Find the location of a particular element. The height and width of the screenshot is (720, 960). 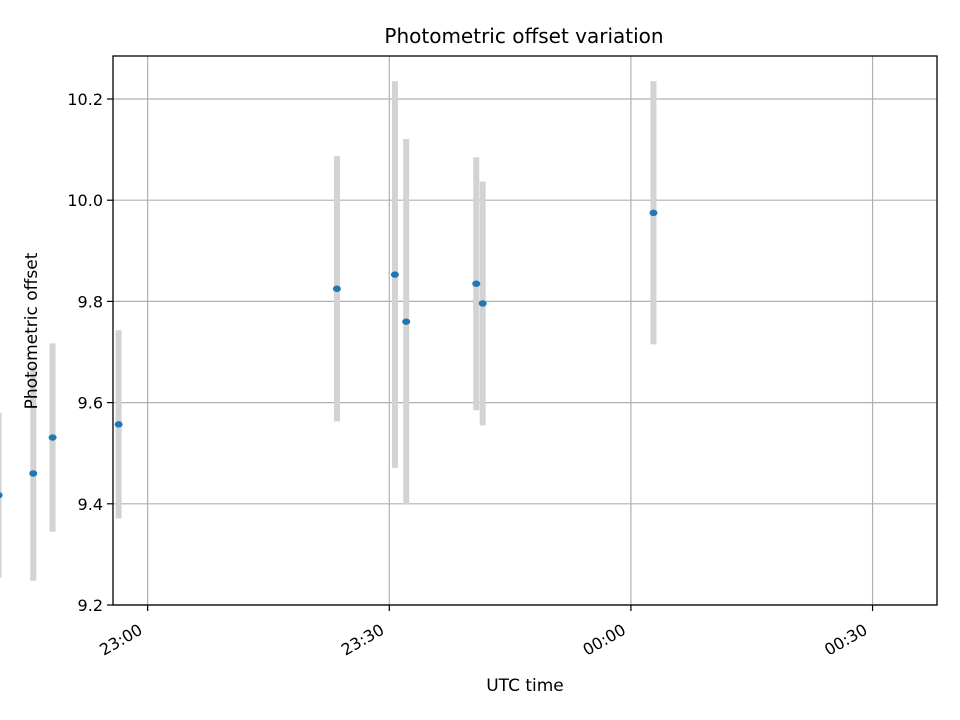

y-axis-ticks: 9.2 9.4 9.6 9.8 10.0 10.2 is located at coordinates (90, 352).